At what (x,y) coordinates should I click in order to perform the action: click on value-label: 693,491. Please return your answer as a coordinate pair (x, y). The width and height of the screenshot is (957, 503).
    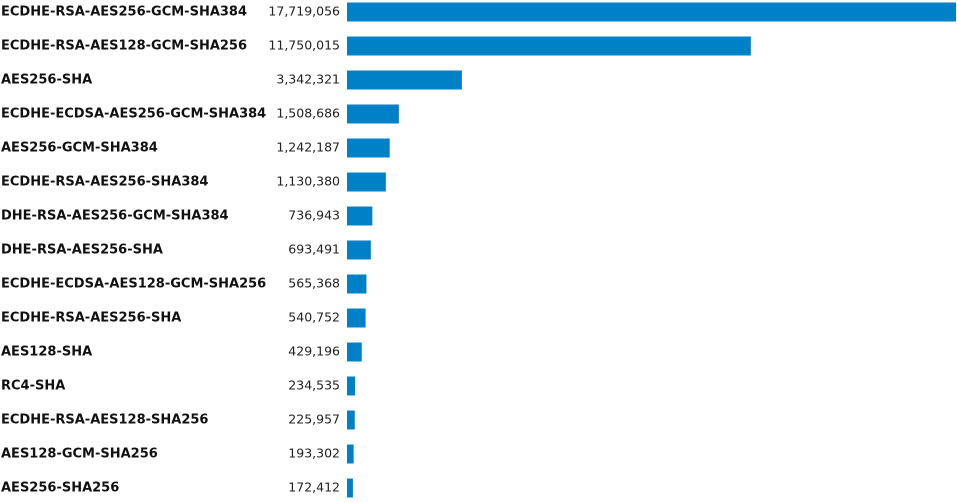
    Looking at the image, I should click on (314, 249).